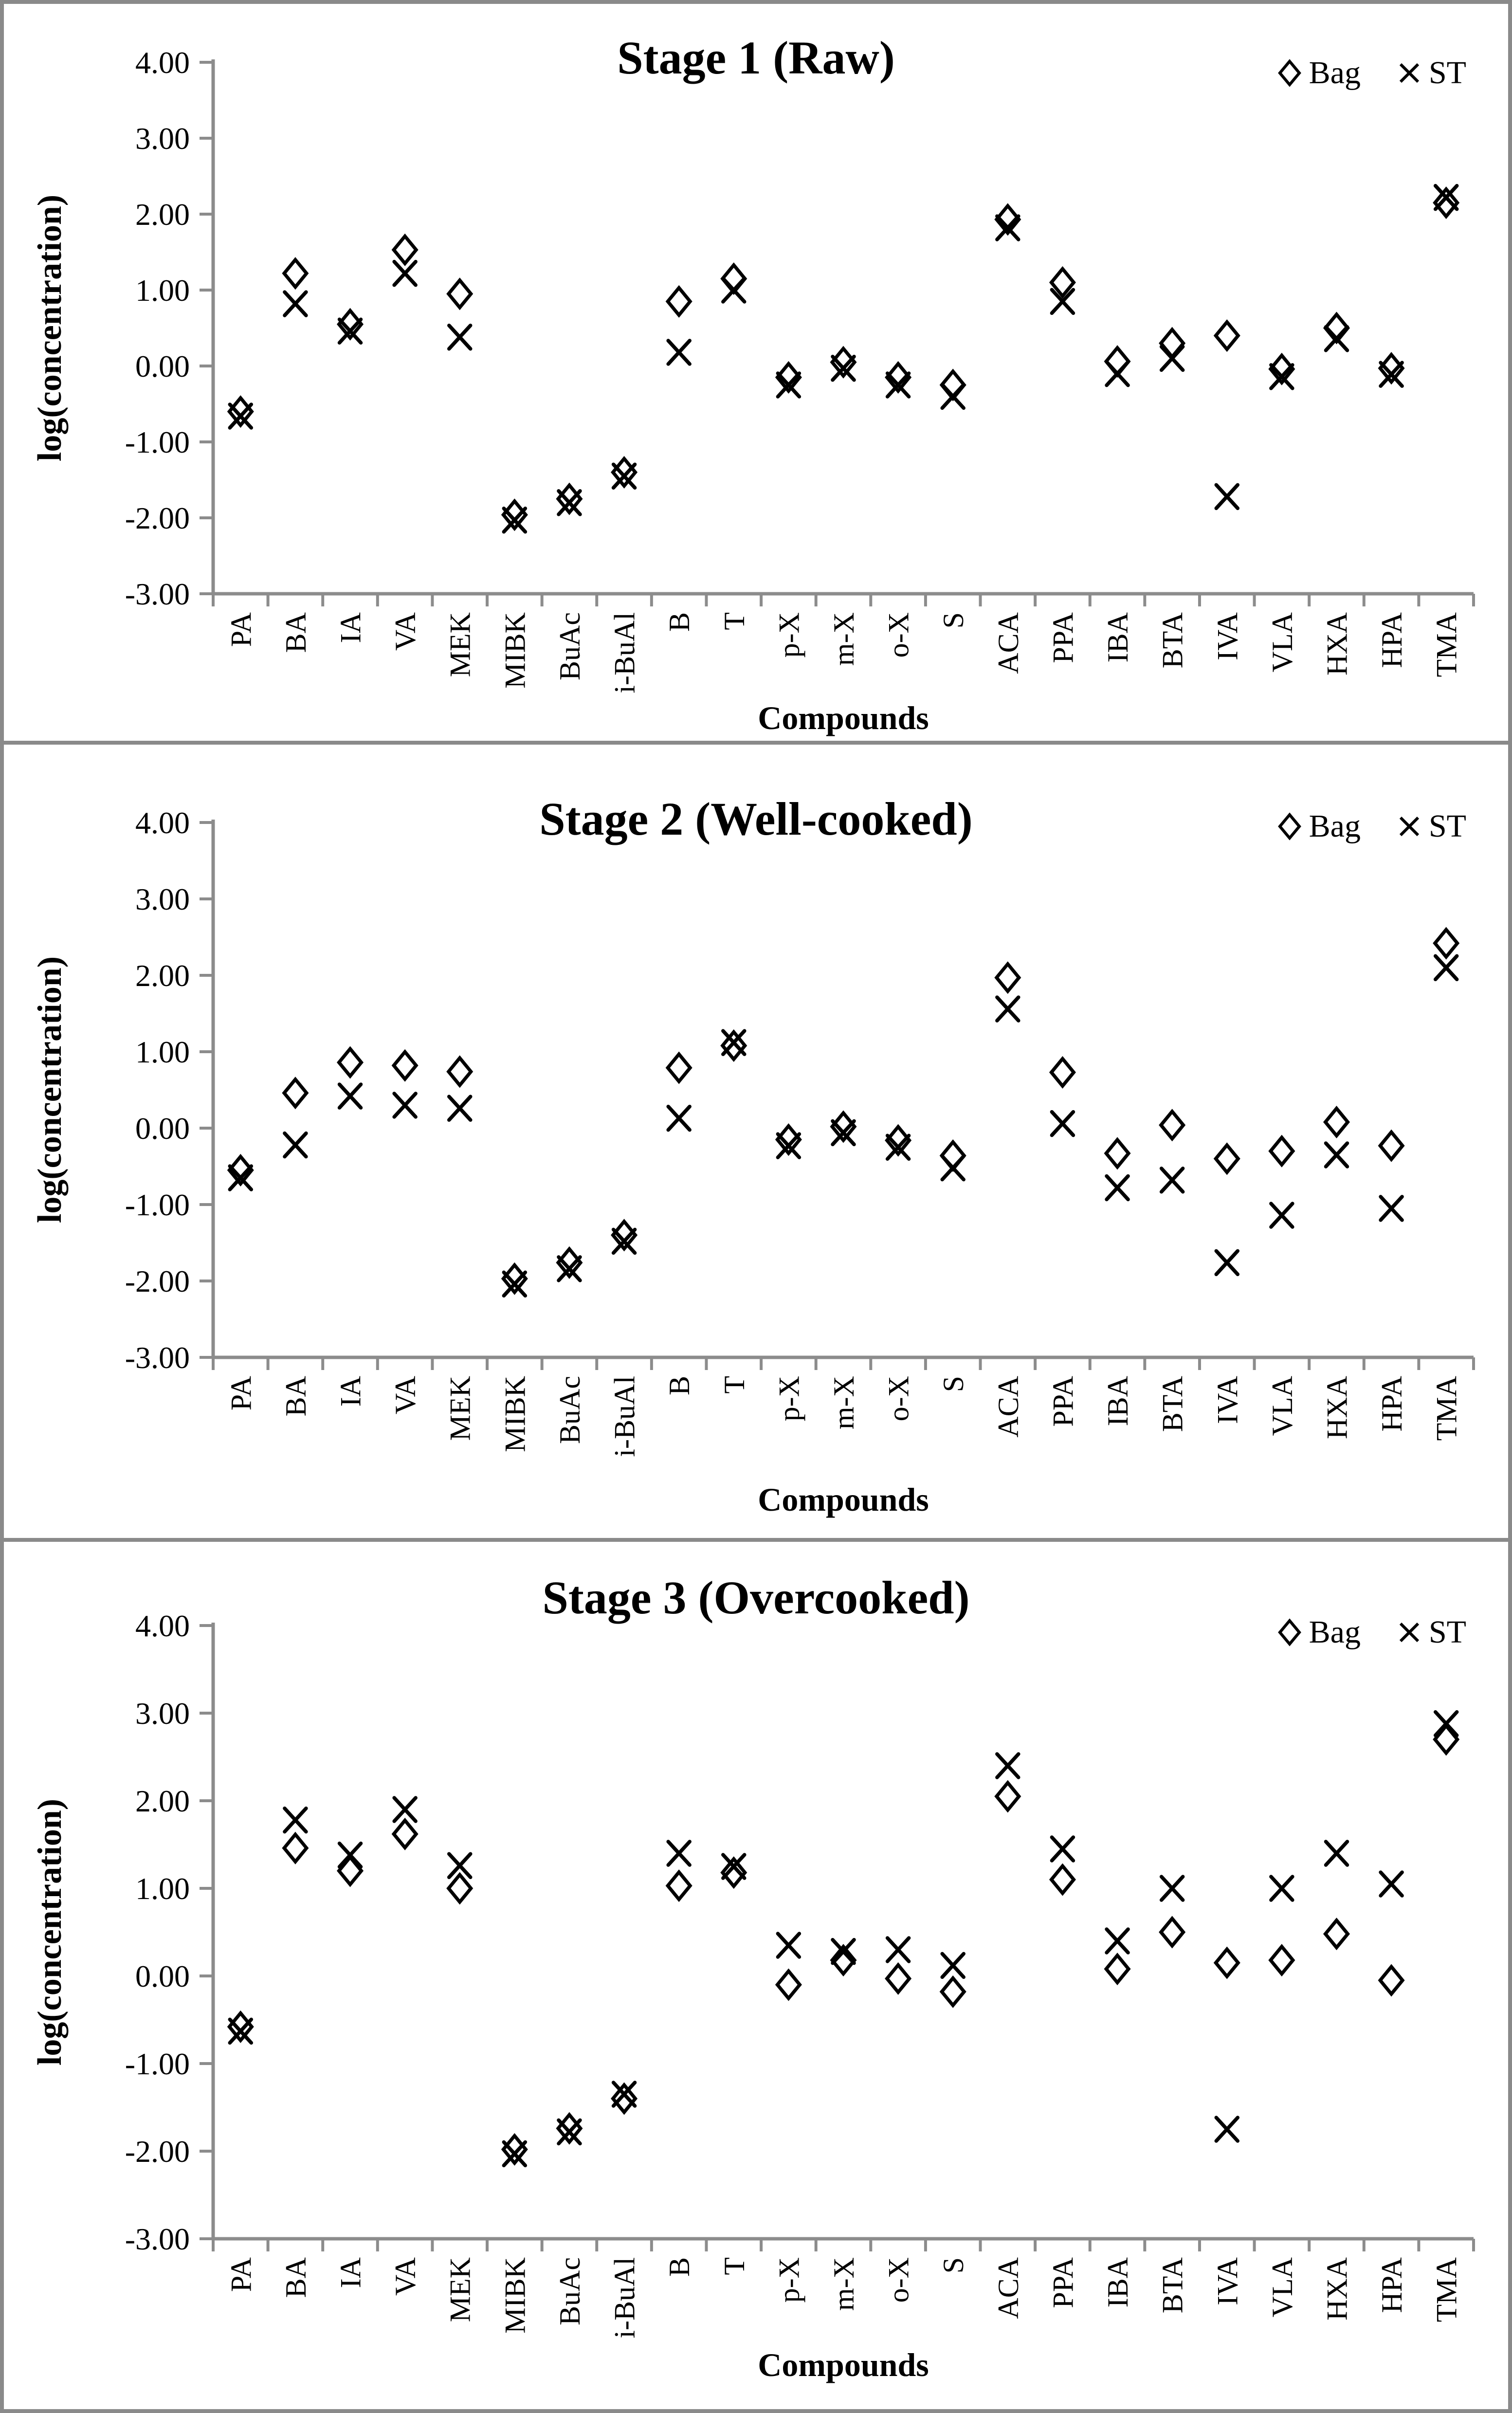 This screenshot has width=1512, height=2413. I want to click on marker-bag-BuAc, so click(569, 498).